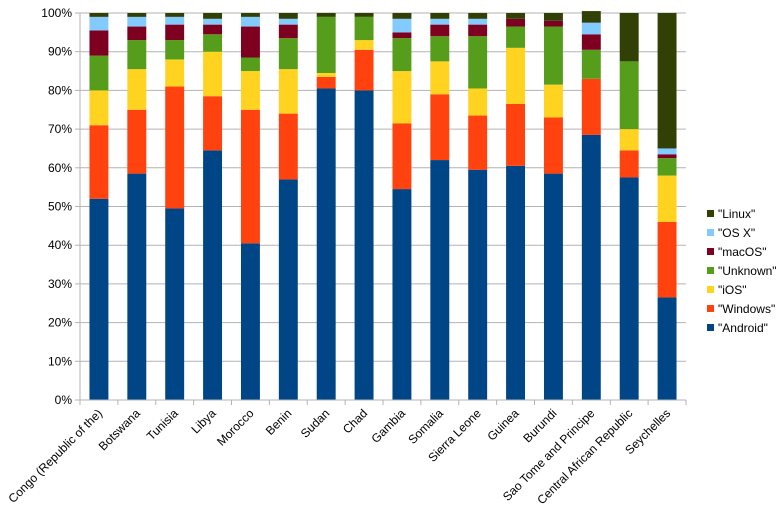 The image size is (784, 530). Describe the element at coordinates (60, 207) in the screenshot. I see `y-tick-label: 50%` at that location.